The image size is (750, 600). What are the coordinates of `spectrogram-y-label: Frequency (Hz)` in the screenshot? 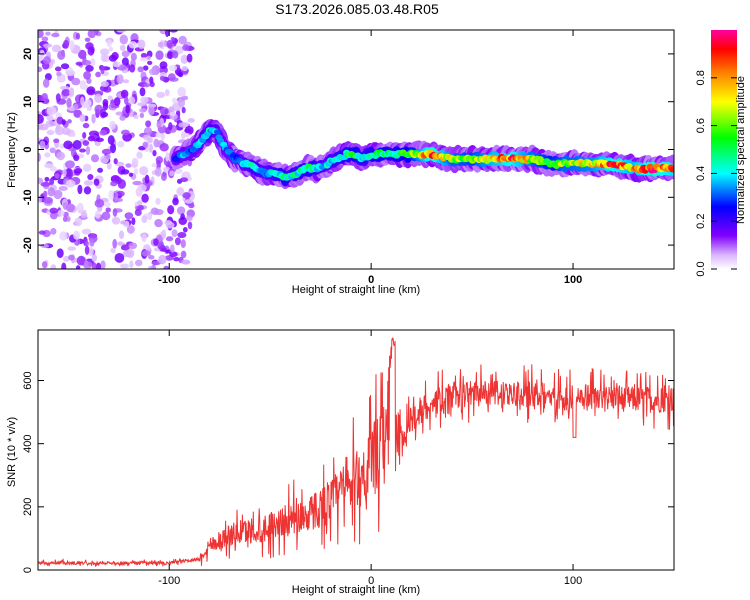 It's located at (12, 150).